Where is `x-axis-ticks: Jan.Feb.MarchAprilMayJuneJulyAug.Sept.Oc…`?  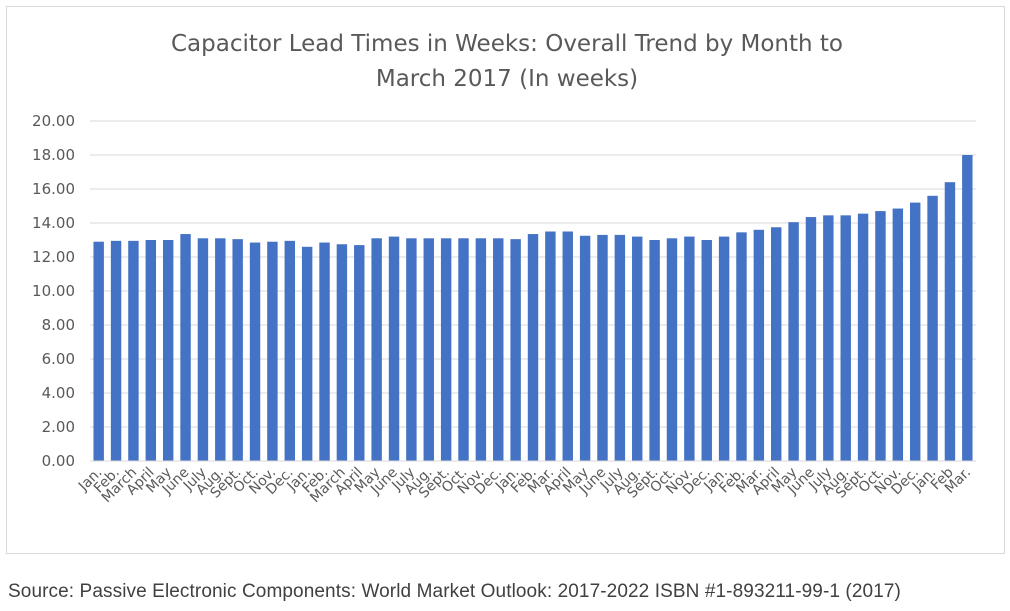
x-axis-ticks: Jan.Feb.MarchAprilMayJuneJulyAug.Sept.Oc… is located at coordinates (524, 485).